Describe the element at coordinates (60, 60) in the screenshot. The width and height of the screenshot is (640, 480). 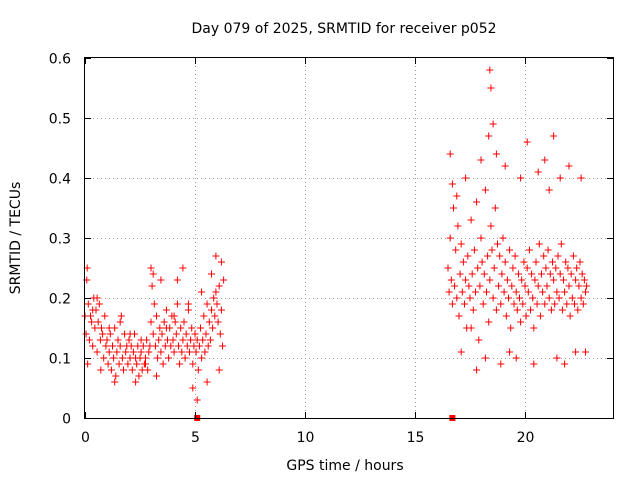
I see `y-tick-label: 0.6` at that location.